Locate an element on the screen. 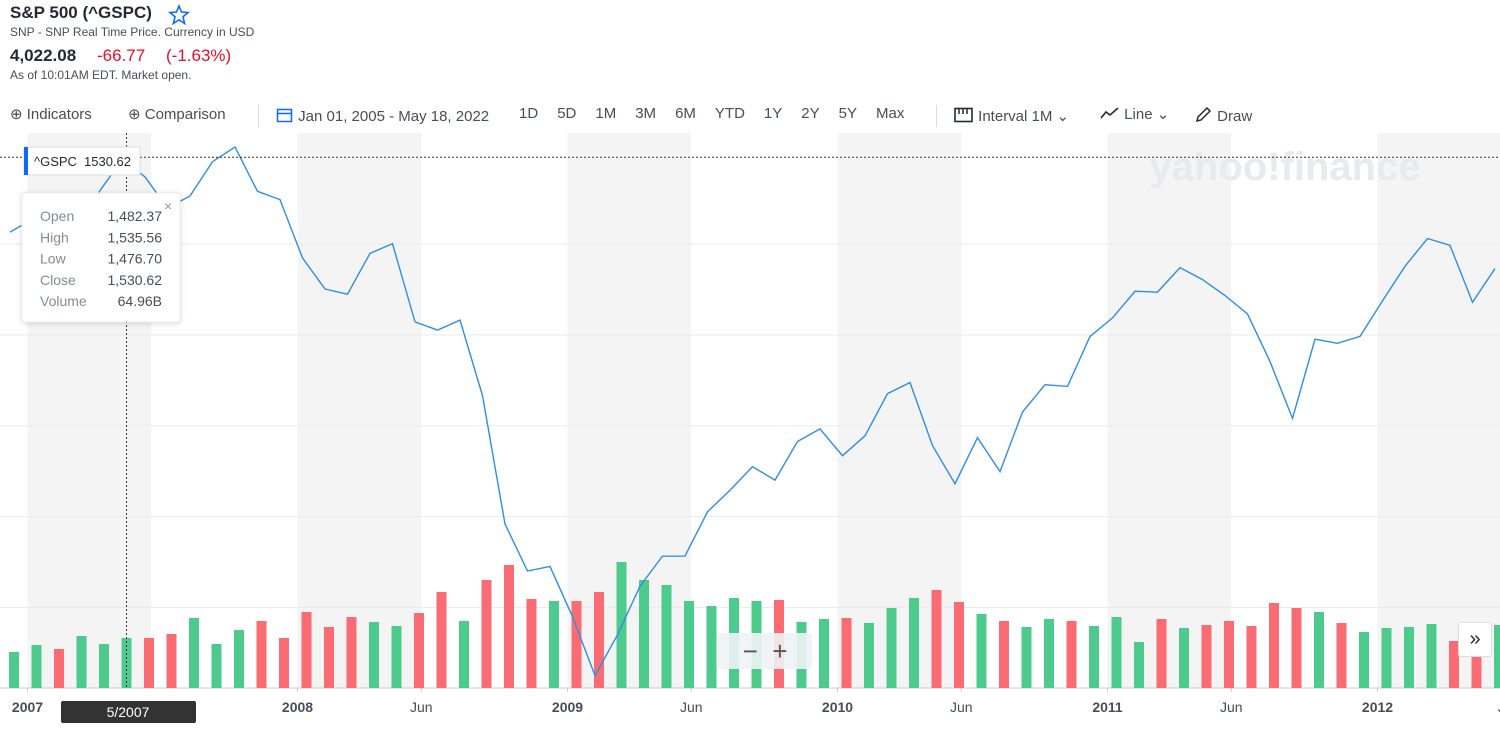 The image size is (1500, 737). tooltip-value: 1,482.37 is located at coordinates (135, 216).